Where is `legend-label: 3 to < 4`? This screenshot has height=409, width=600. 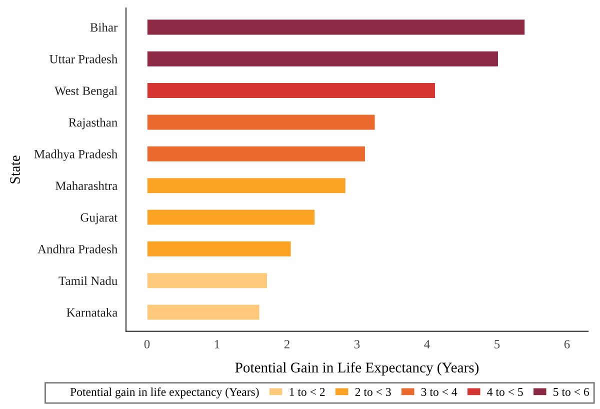
legend-label: 3 to < 4 is located at coordinates (439, 392).